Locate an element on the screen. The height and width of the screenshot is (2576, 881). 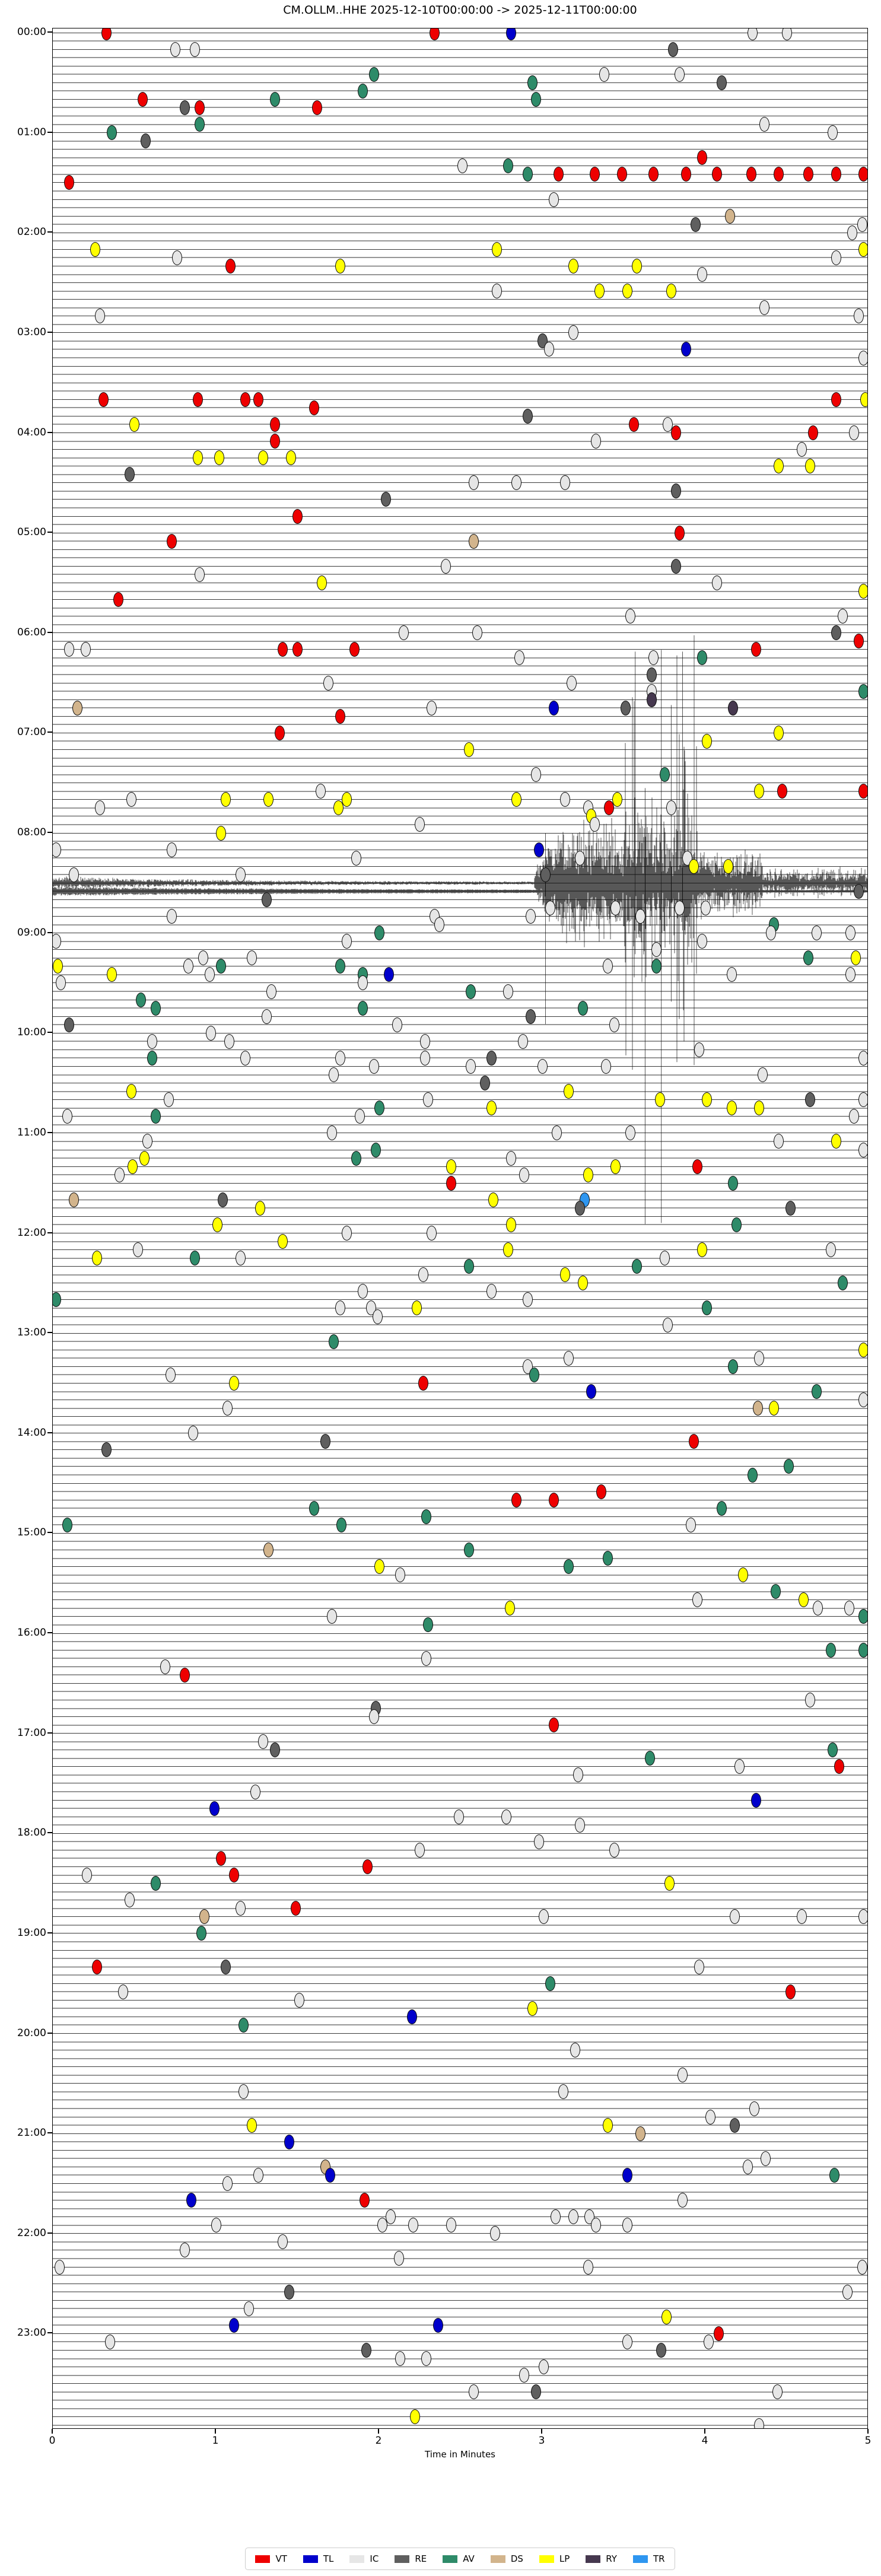
legend-label: RE is located at coordinates (421, 2558).